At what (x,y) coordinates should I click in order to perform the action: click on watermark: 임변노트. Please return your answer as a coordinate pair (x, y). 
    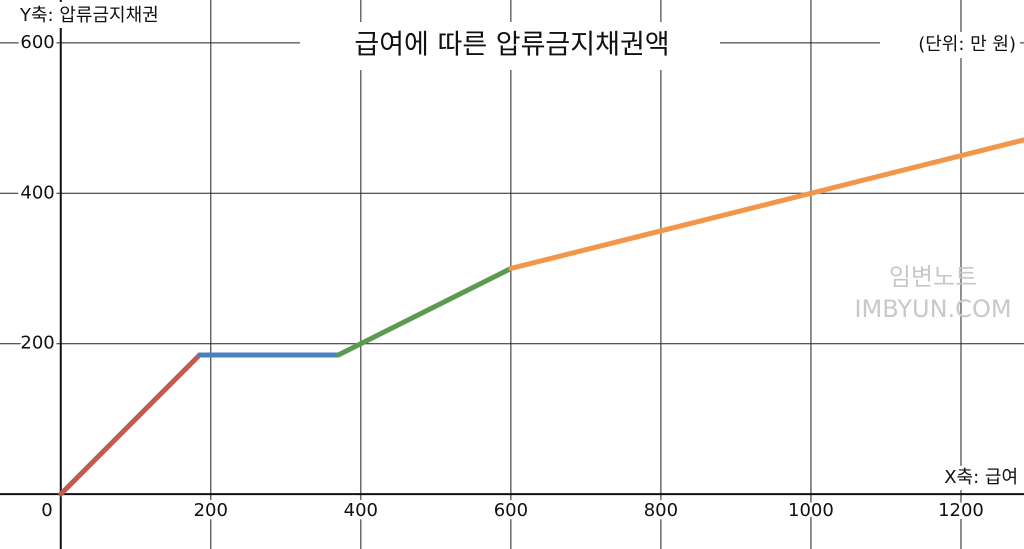
    Looking at the image, I should click on (933, 277).